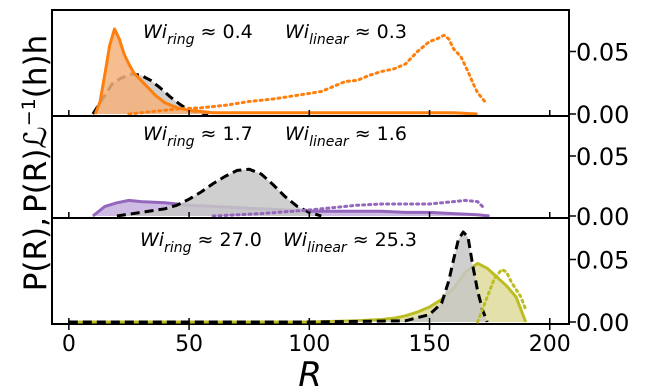 This screenshot has height=389, width=647. I want to click on panel-1-y-tick-label-0: 0.00, so click(602, 115).